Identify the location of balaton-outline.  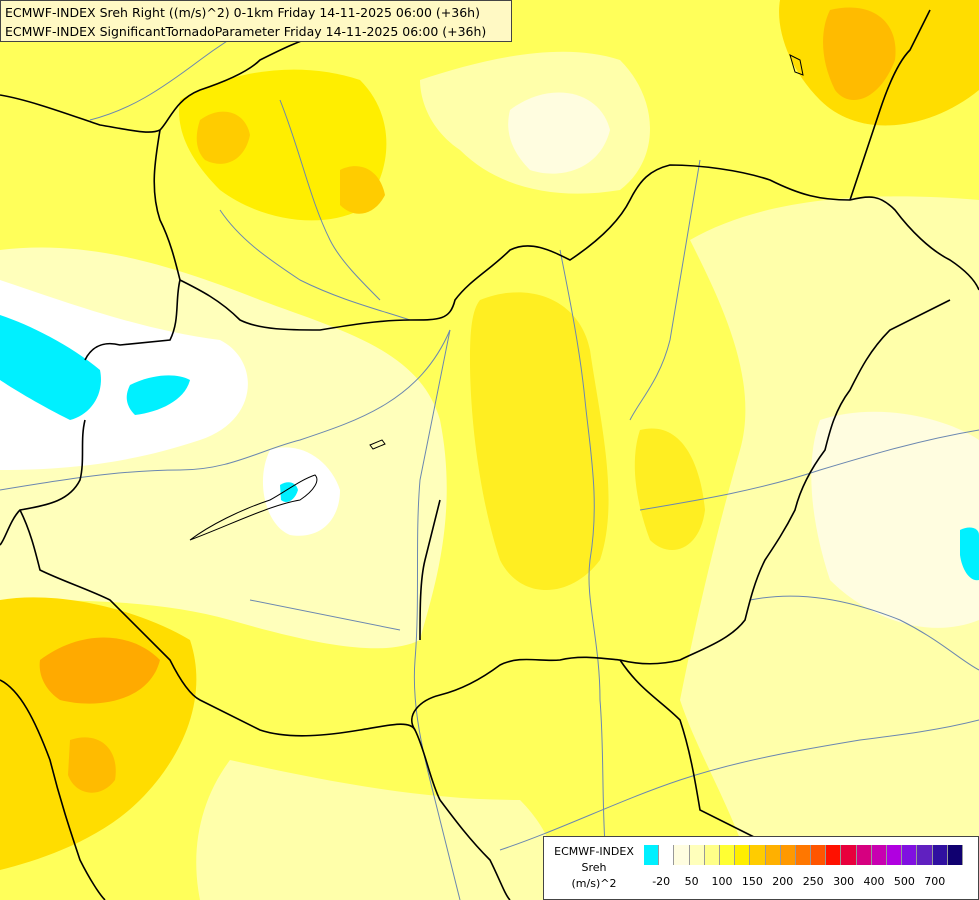
(253, 507).